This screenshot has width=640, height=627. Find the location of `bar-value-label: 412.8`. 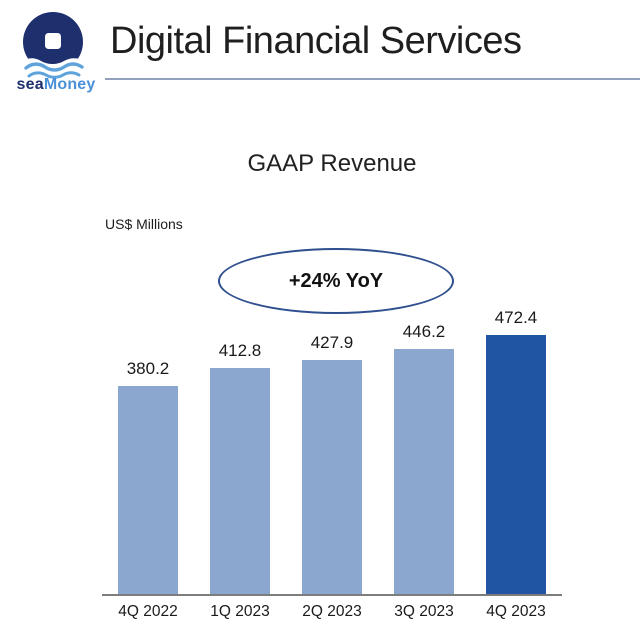

bar-value-label: 412.8 is located at coordinates (240, 350).